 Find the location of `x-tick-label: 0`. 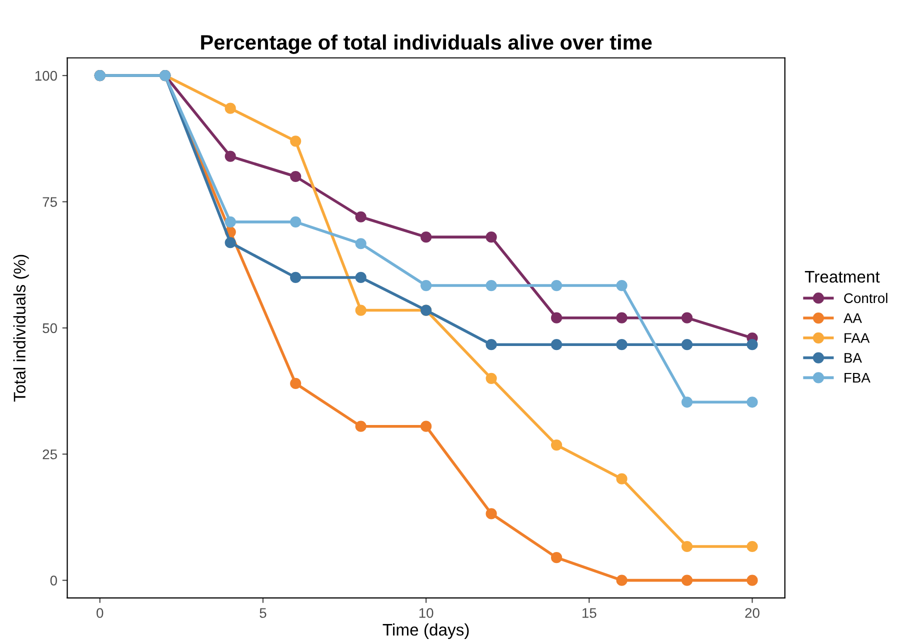

x-tick-label: 0 is located at coordinates (100, 613).